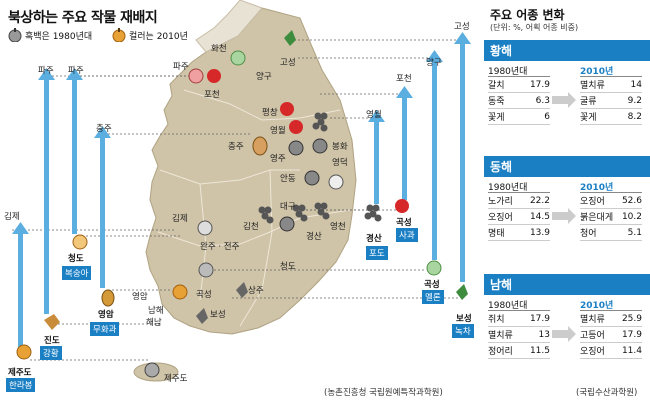 The height and width of the screenshot is (407, 650). Describe the element at coordinates (527, 15) in the screenshot. I see `fish-panel-title: 주요 어종 변화` at that location.